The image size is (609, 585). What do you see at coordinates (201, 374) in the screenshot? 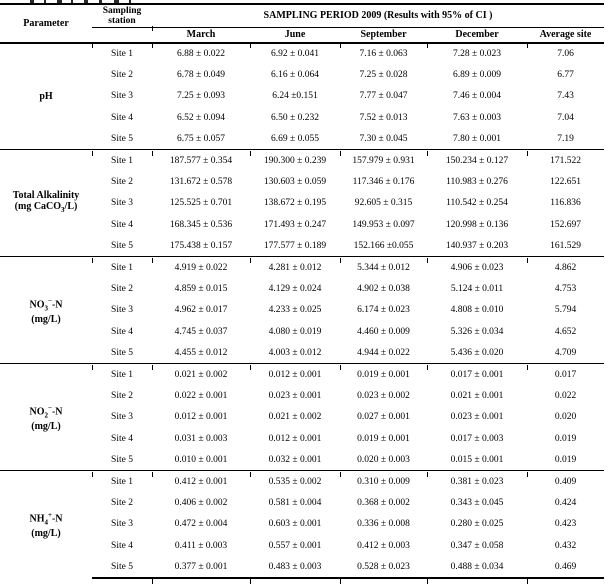
I see `value-cell: 0.021 ± 0.002` at bounding box center [201, 374].